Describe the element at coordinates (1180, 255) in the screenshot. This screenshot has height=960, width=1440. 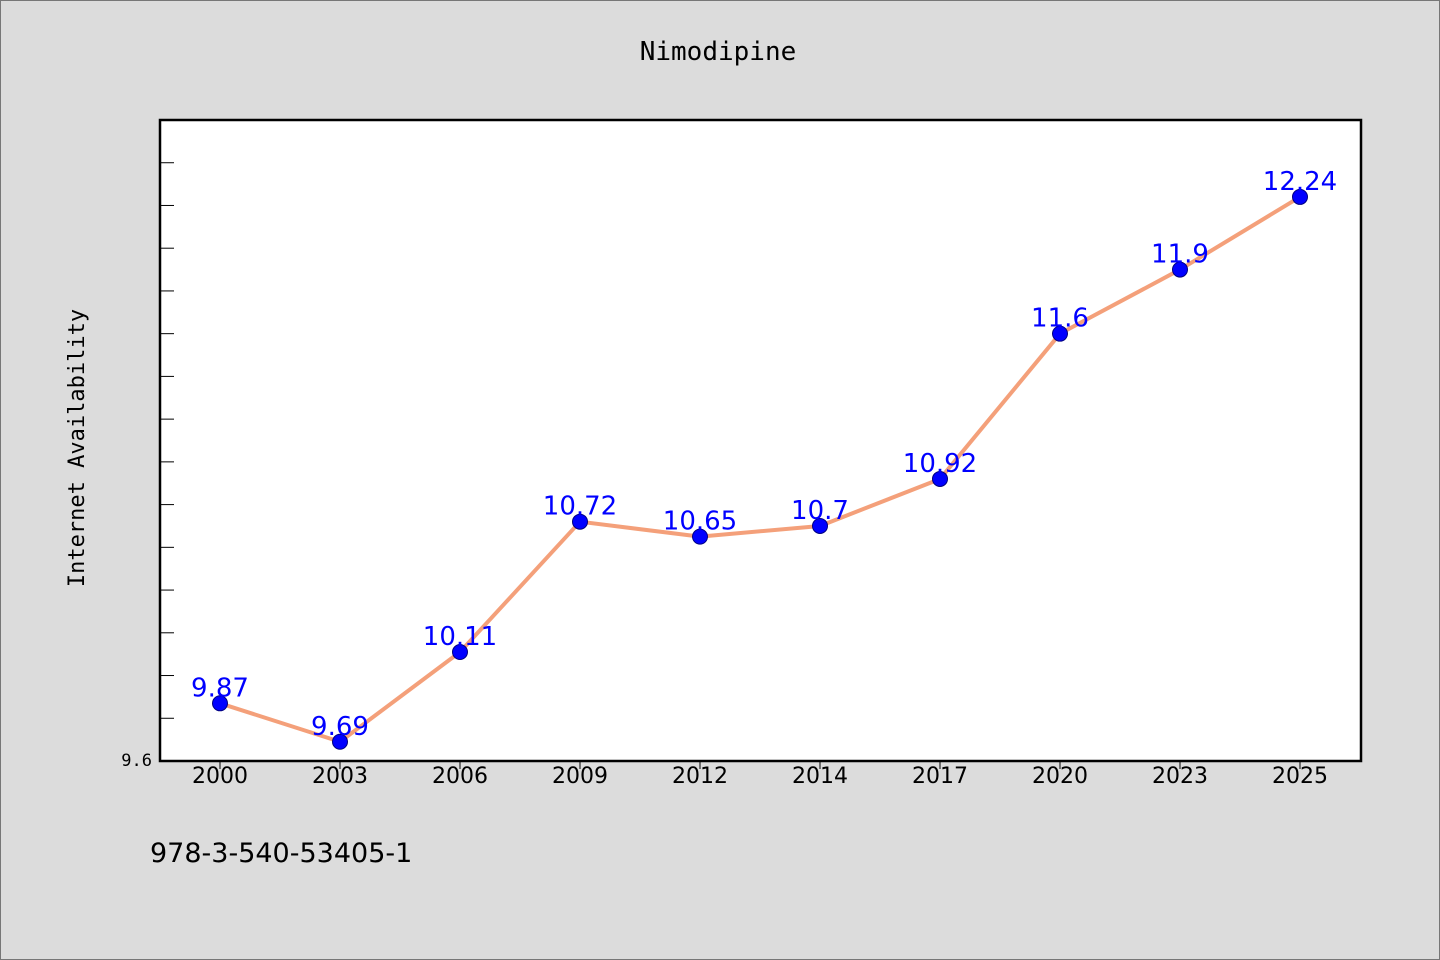
I see `data-label: 11.9` at that location.